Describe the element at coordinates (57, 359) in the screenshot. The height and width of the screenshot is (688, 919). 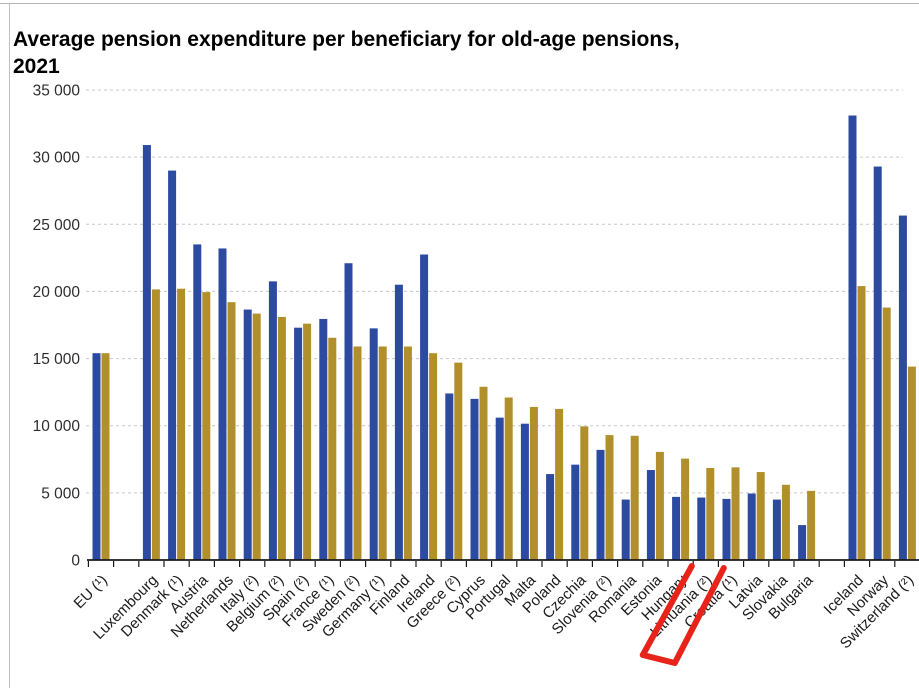
I see `y-tick-label: 15 000` at that location.